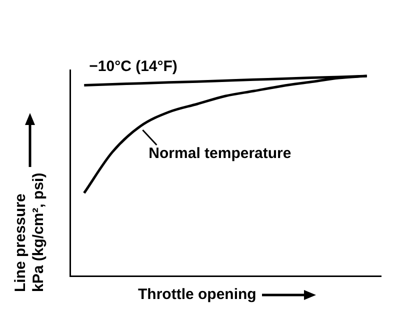 This screenshot has height=320, width=416. What do you see at coordinates (197, 294) in the screenshot?
I see `x-axis-title: Throttle opening` at bounding box center [197, 294].